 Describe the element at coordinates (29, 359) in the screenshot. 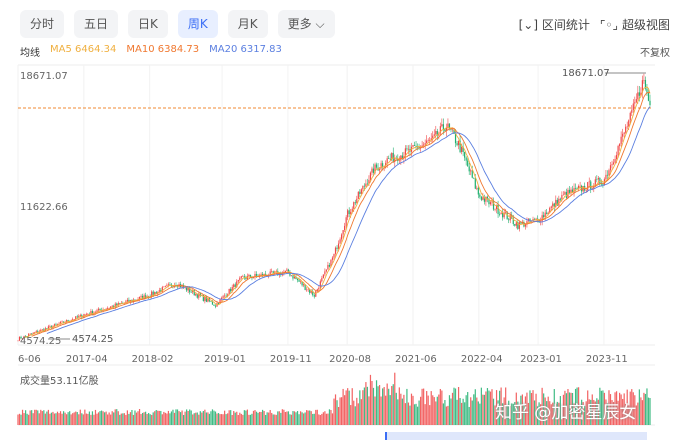

I see `x-tick-label: 6-06` at that location.